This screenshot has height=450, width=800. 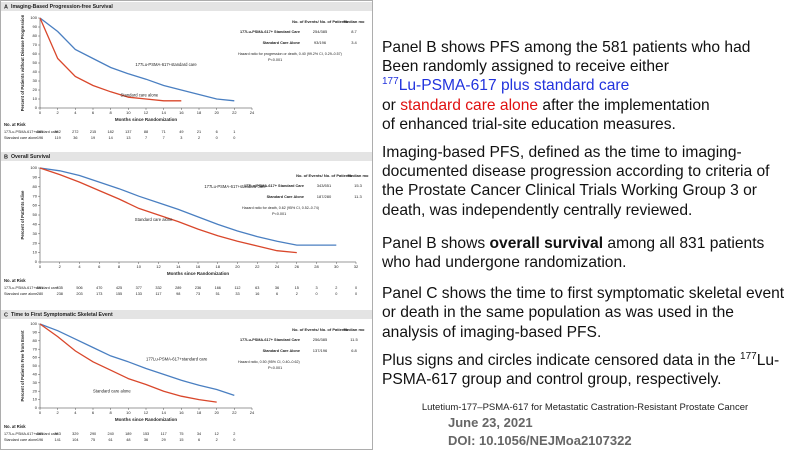 I want to click on x-tick-label: 24, so click(x=277, y=266).